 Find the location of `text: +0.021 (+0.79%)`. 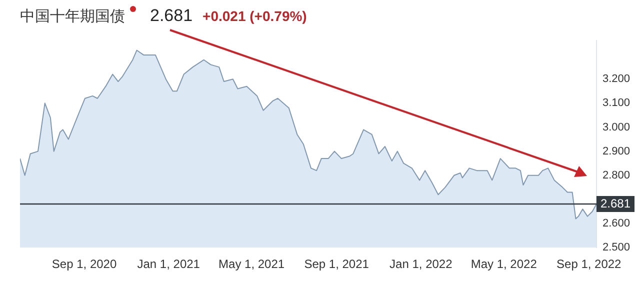

text: +0.021 (+0.79%) is located at coordinates (254, 16).